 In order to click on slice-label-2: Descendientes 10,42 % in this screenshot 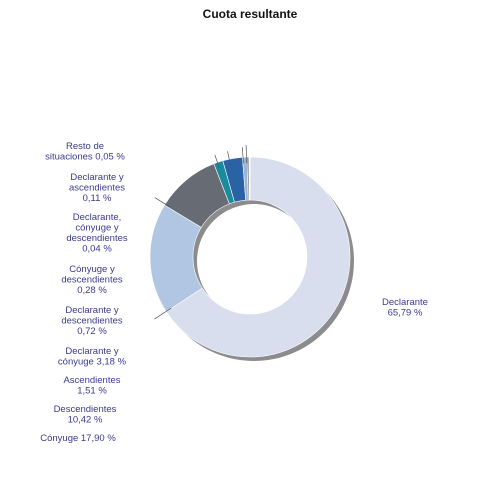, I will do `click(85, 415)`.